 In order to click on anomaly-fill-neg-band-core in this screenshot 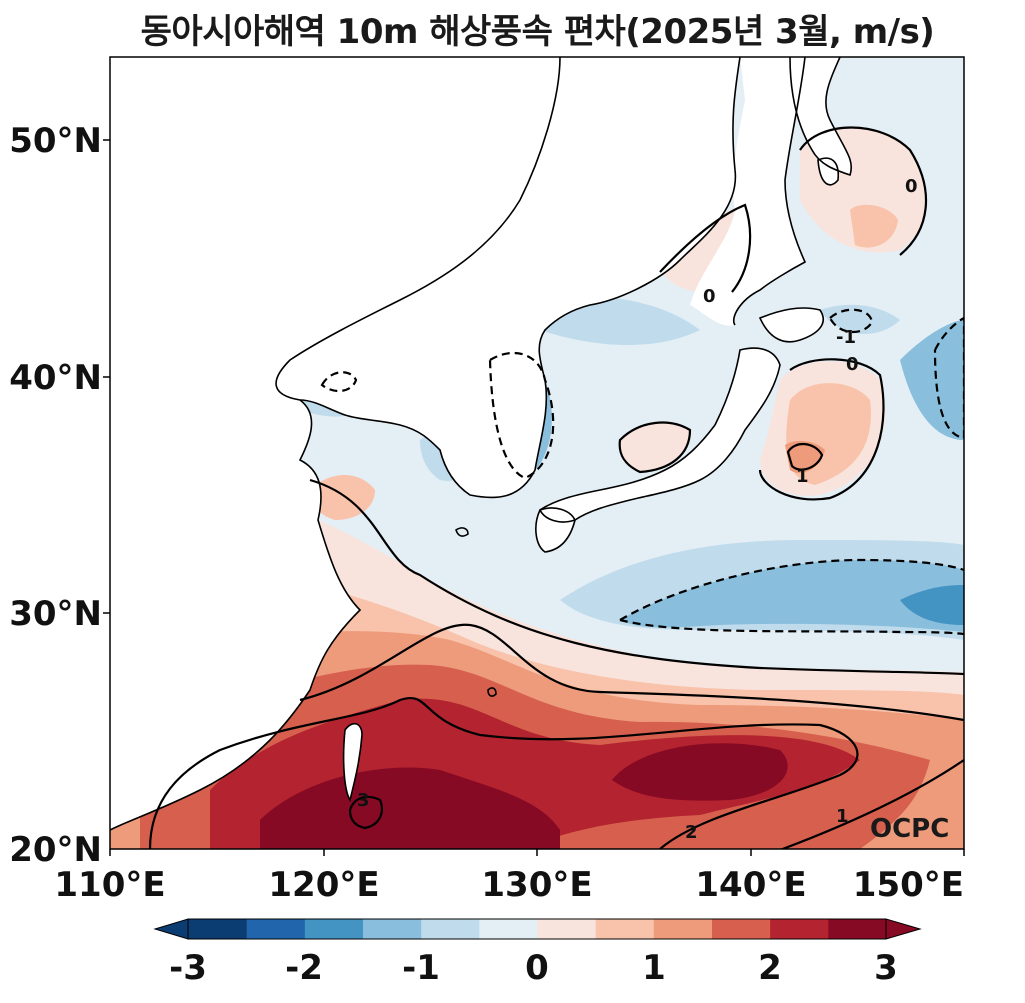, I will do `click(932, 605)`.